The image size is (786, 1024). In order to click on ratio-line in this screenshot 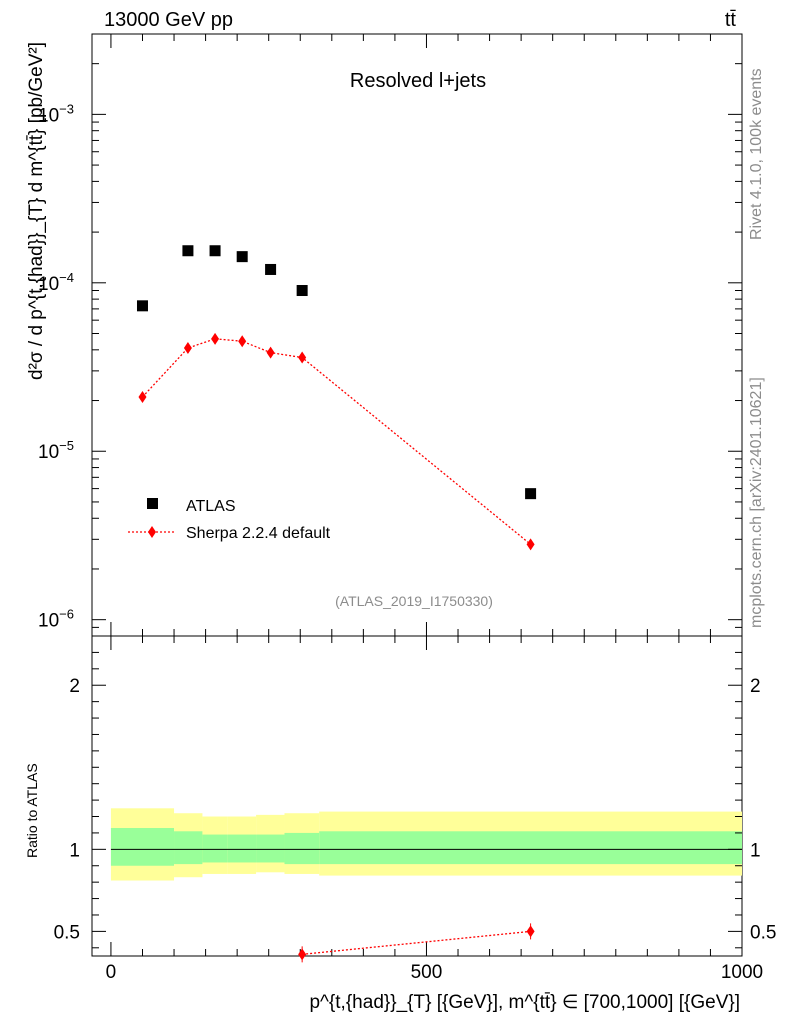, I will do `click(416, 943)`.